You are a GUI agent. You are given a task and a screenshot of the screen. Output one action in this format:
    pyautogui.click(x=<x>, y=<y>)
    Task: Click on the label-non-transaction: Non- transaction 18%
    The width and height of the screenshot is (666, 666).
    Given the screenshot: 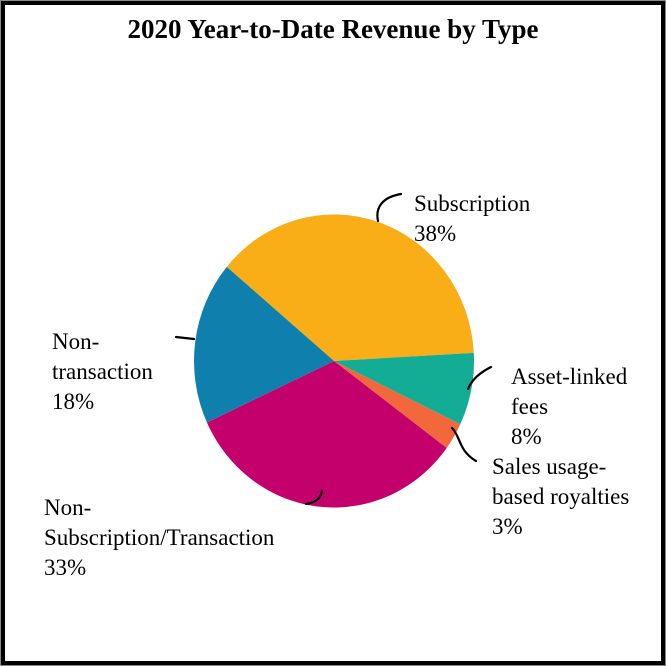 What is the action you would take?
    pyautogui.click(x=102, y=372)
    